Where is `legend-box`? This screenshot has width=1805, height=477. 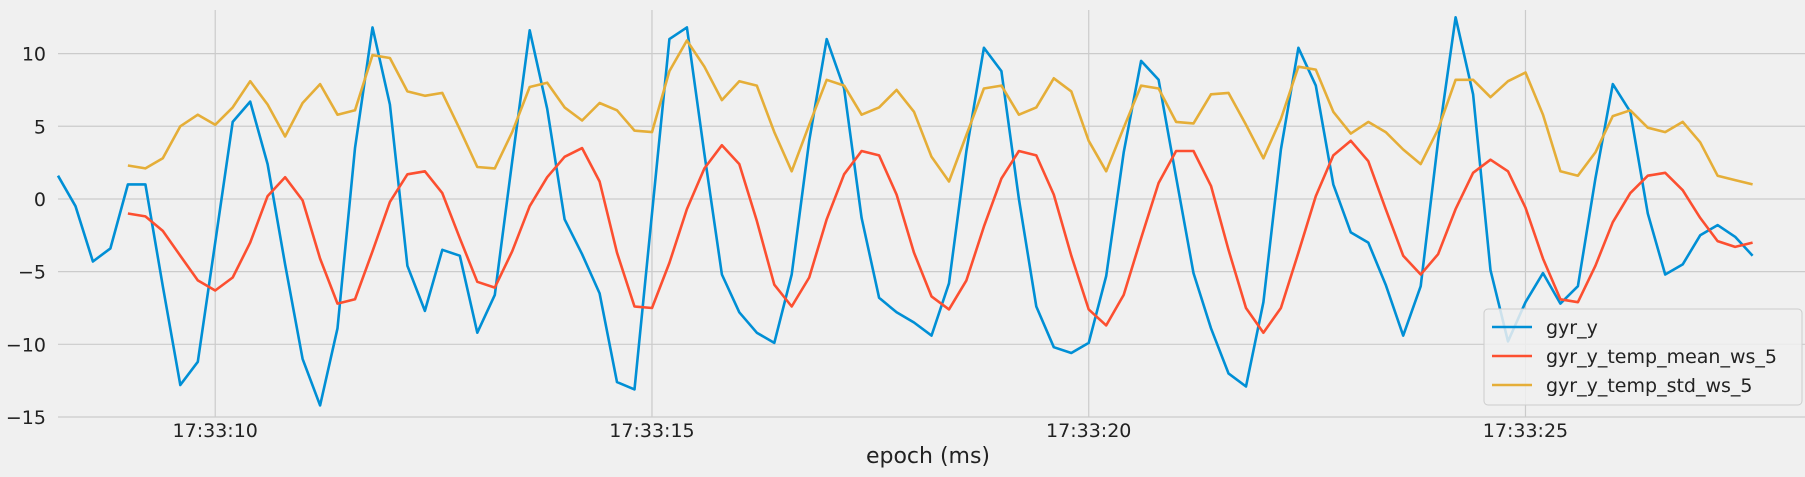 legend-box is located at coordinates (1643, 357).